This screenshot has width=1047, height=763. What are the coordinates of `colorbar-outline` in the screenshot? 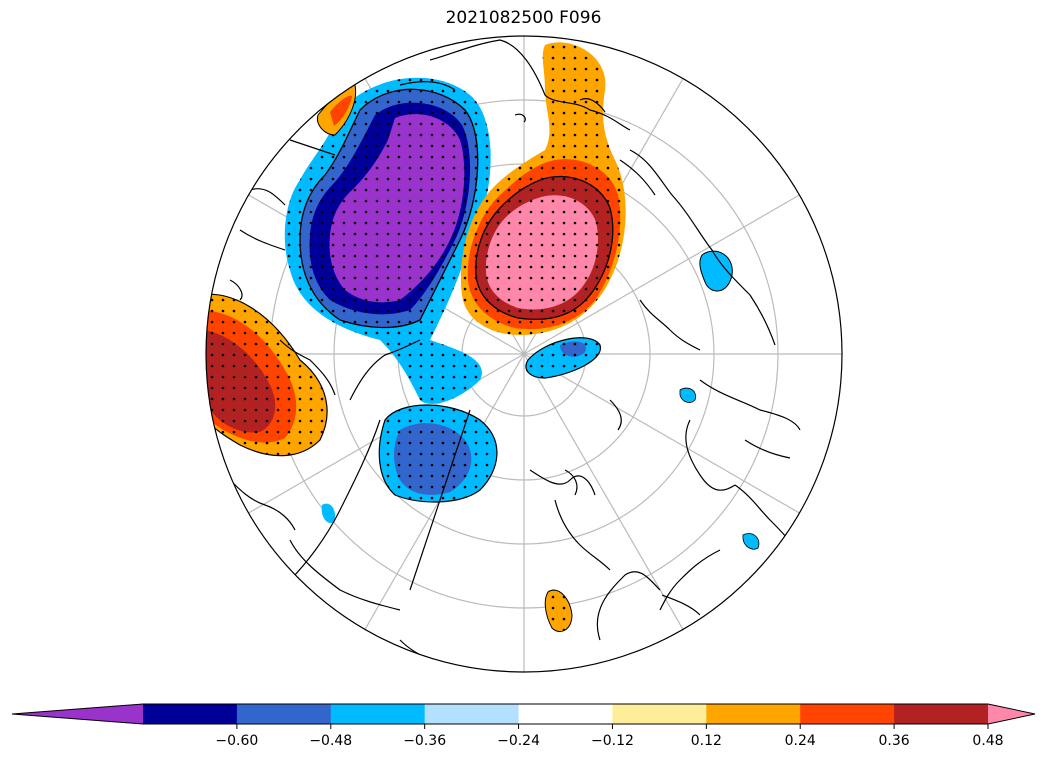 It's located at (523, 714).